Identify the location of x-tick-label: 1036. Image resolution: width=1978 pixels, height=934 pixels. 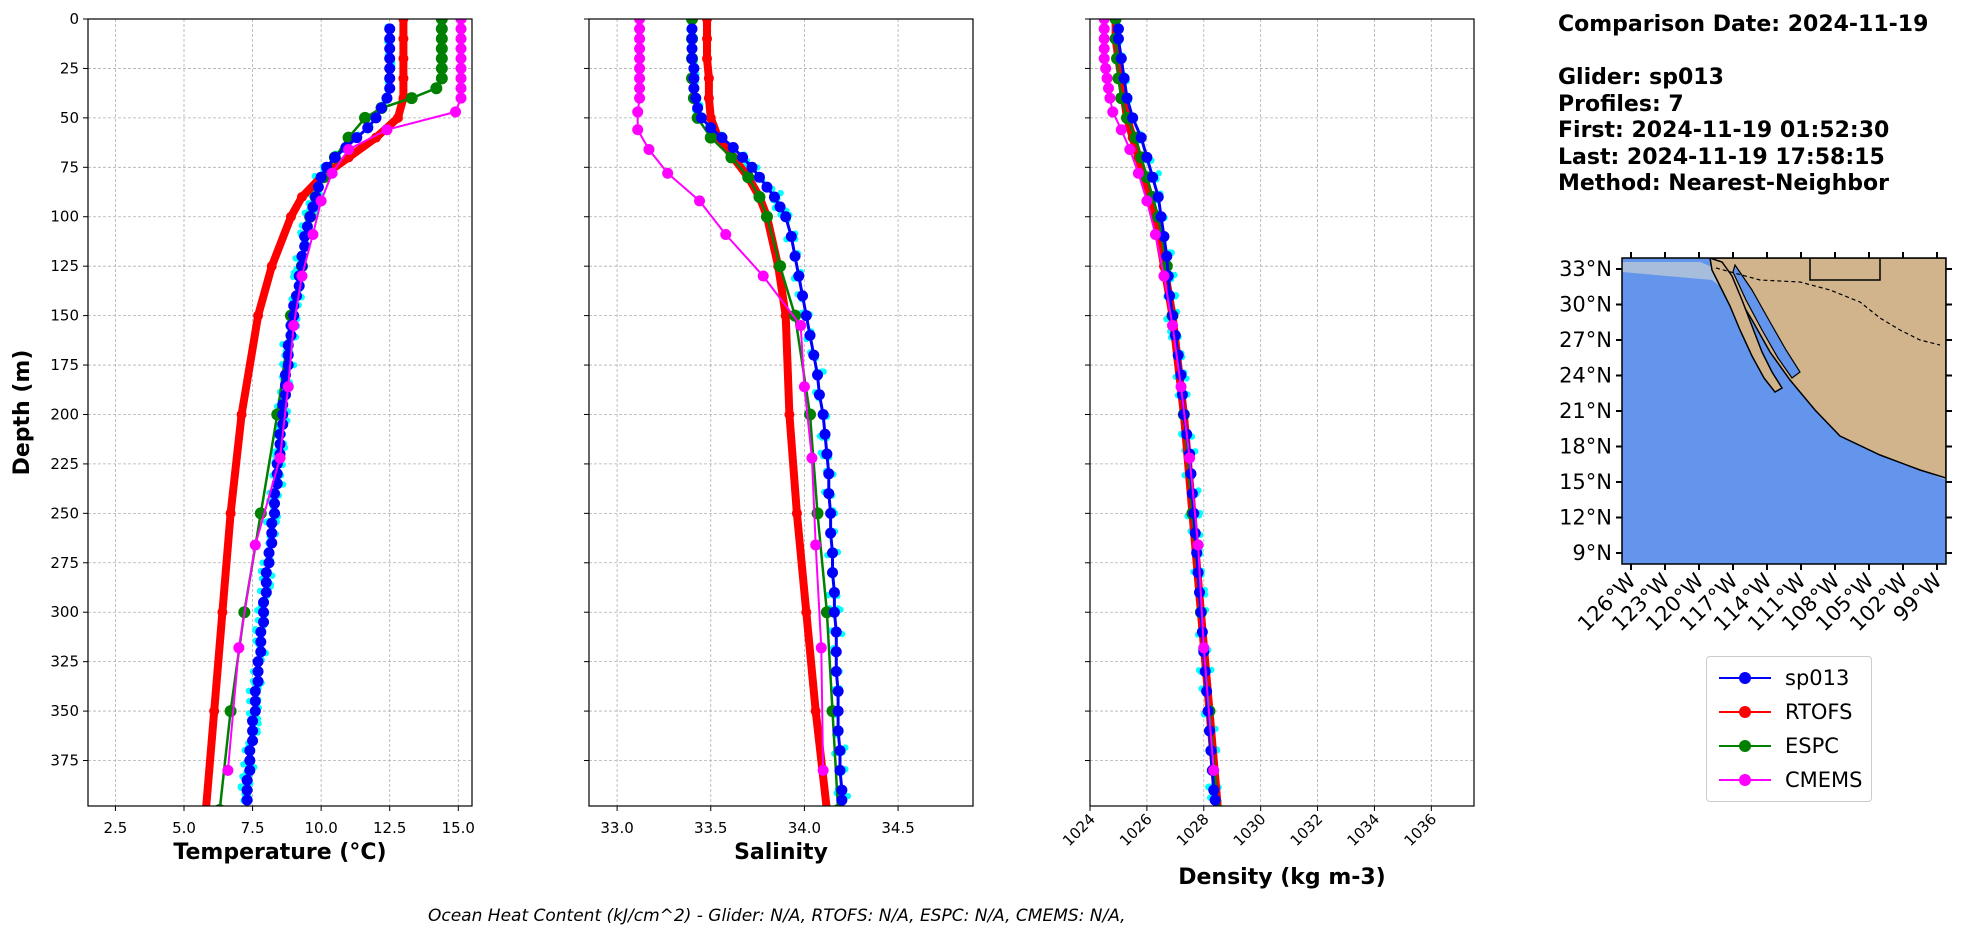
(1420, 830).